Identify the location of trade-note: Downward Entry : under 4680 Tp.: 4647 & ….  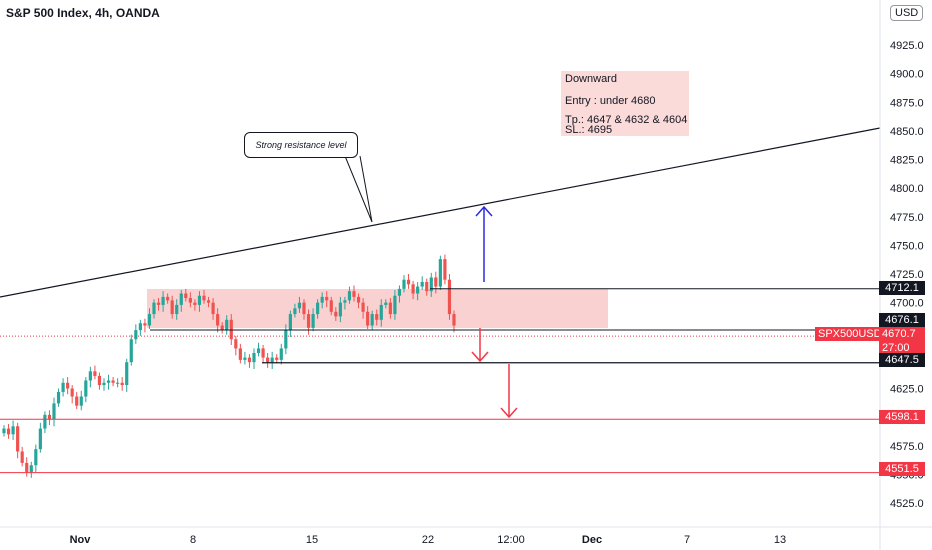
(625, 103).